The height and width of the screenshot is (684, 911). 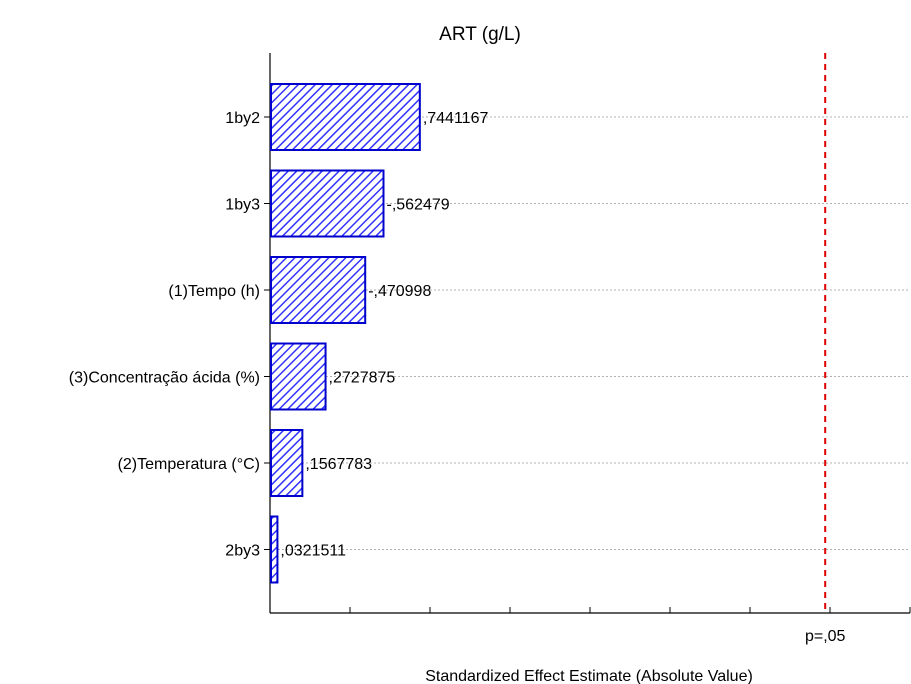 What do you see at coordinates (242, 205) in the screenshot?
I see `category-label: 1by3` at bounding box center [242, 205].